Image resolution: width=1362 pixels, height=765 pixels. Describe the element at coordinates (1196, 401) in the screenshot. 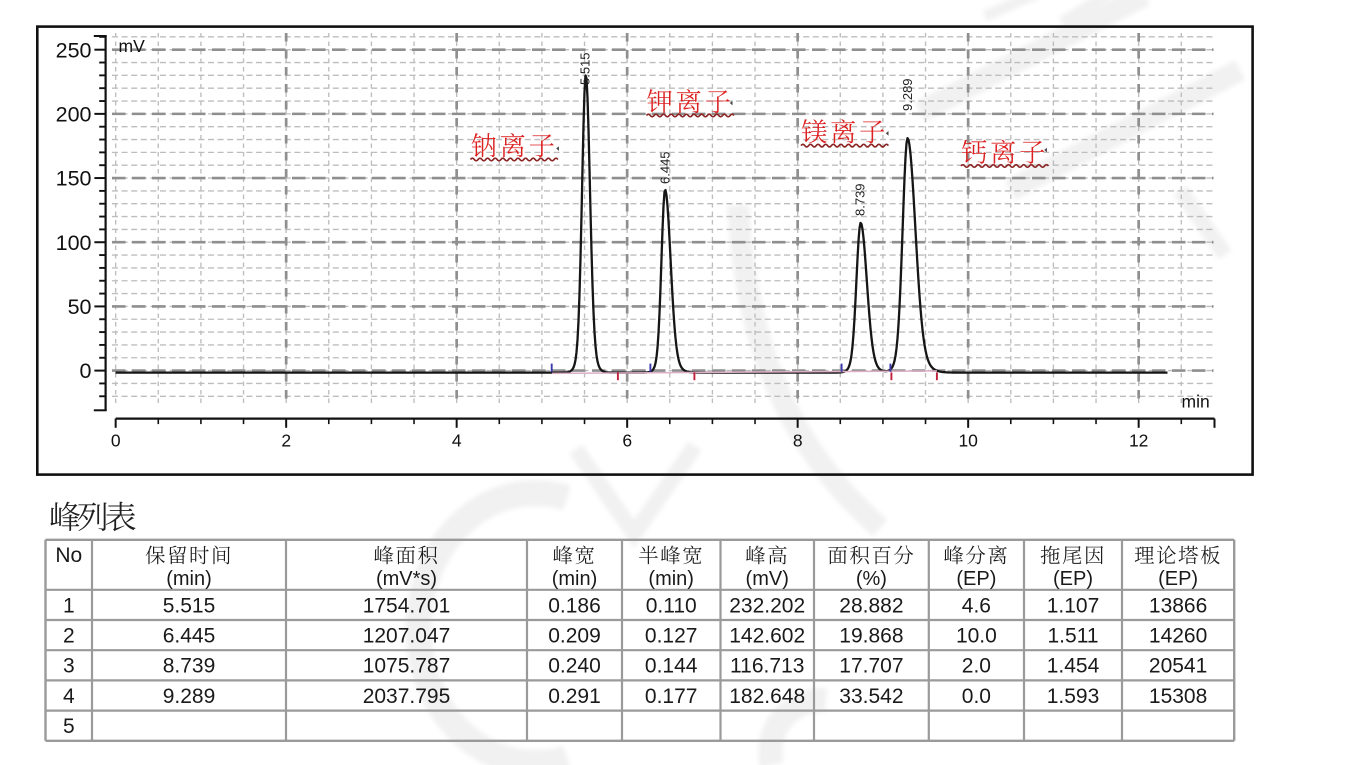

I see `svg-text: min` at that location.